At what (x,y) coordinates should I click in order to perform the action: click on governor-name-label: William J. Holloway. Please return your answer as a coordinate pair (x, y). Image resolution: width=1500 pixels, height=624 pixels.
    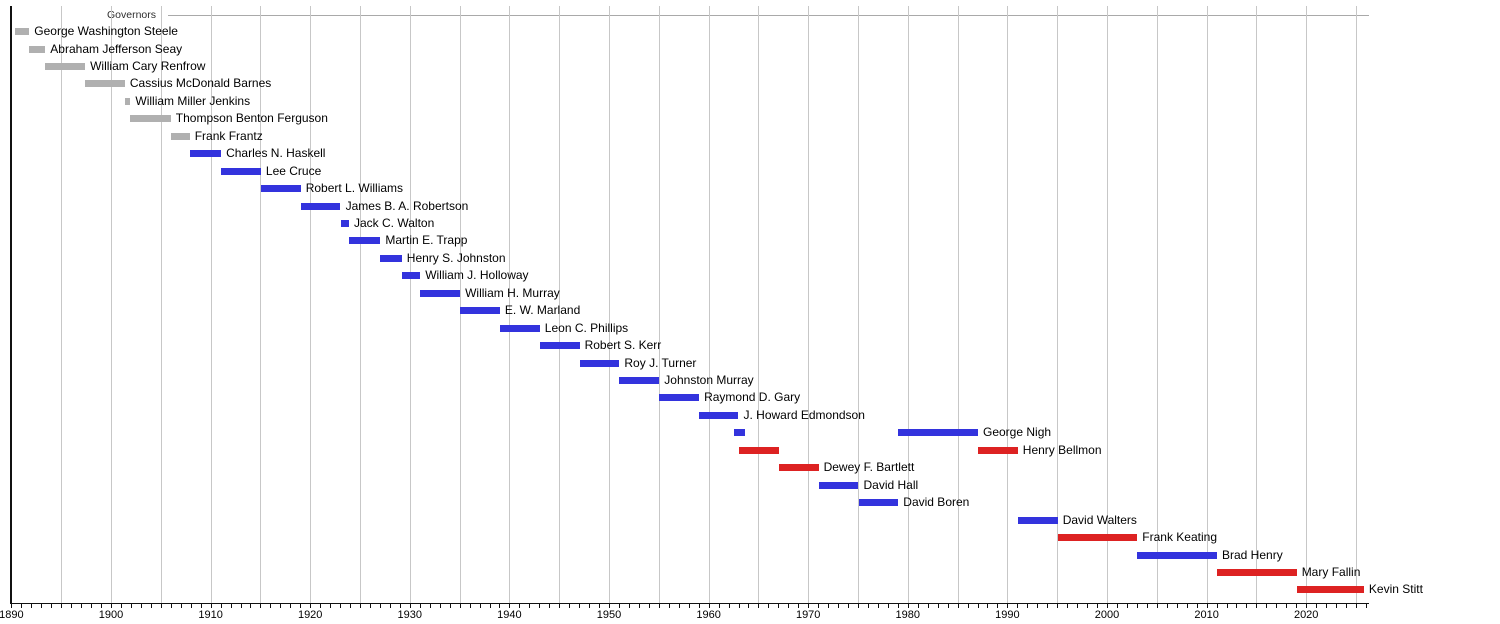
    Looking at the image, I should click on (477, 275).